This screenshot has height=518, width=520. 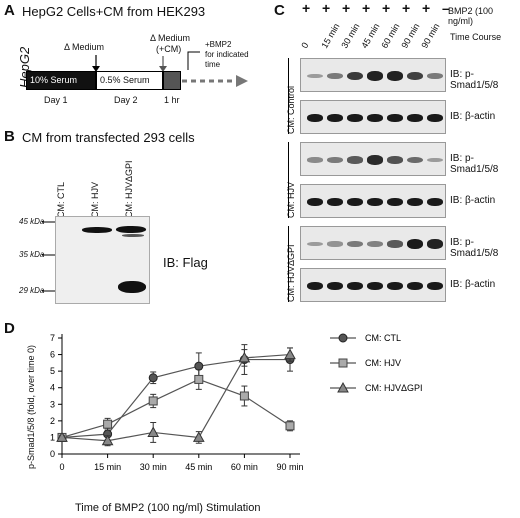 What do you see at coordinates (198, 467) in the screenshot?
I see `x-tick-label: 45 min` at bounding box center [198, 467].